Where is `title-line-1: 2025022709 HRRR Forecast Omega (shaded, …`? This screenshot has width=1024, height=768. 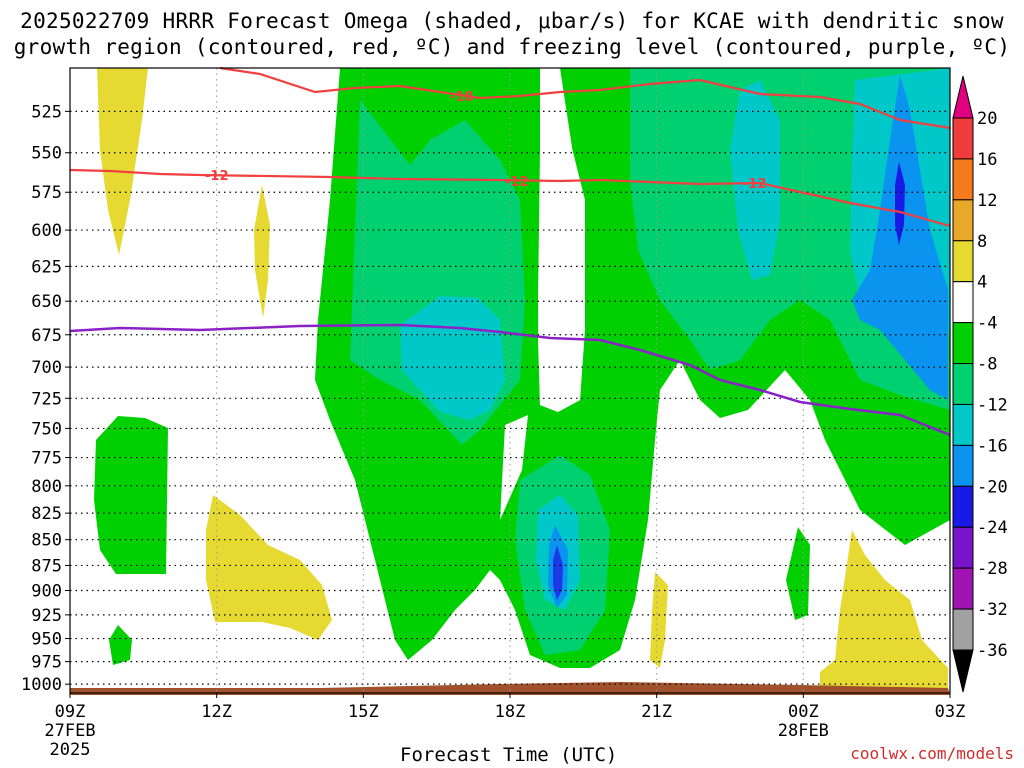 title-line-1: 2025022709 HRRR Forecast Omega (shaded, … is located at coordinates (512, 21).